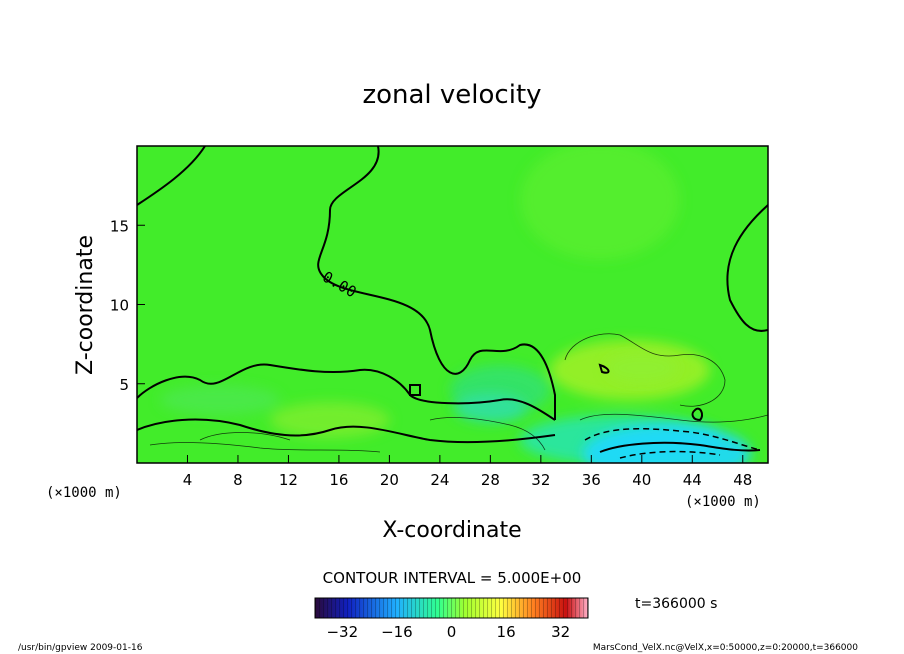 The height and width of the screenshot is (654, 904). Describe the element at coordinates (439, 480) in the screenshot. I see `x-tick-label: 24` at that location.